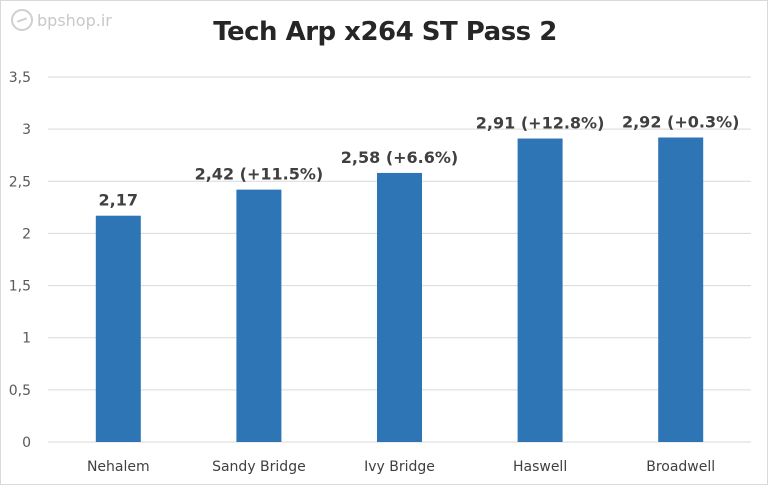 Image resolution: width=768 pixels, height=486 pixels. What do you see at coordinates (399, 157) in the screenshot?
I see `data-label: 2,58 (+6.6%)` at bounding box center [399, 157].